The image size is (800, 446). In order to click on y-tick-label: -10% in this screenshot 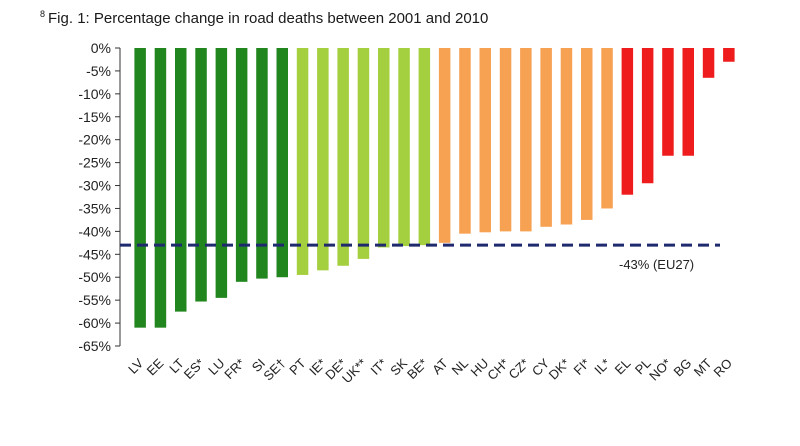, I will do `click(94, 94)`.